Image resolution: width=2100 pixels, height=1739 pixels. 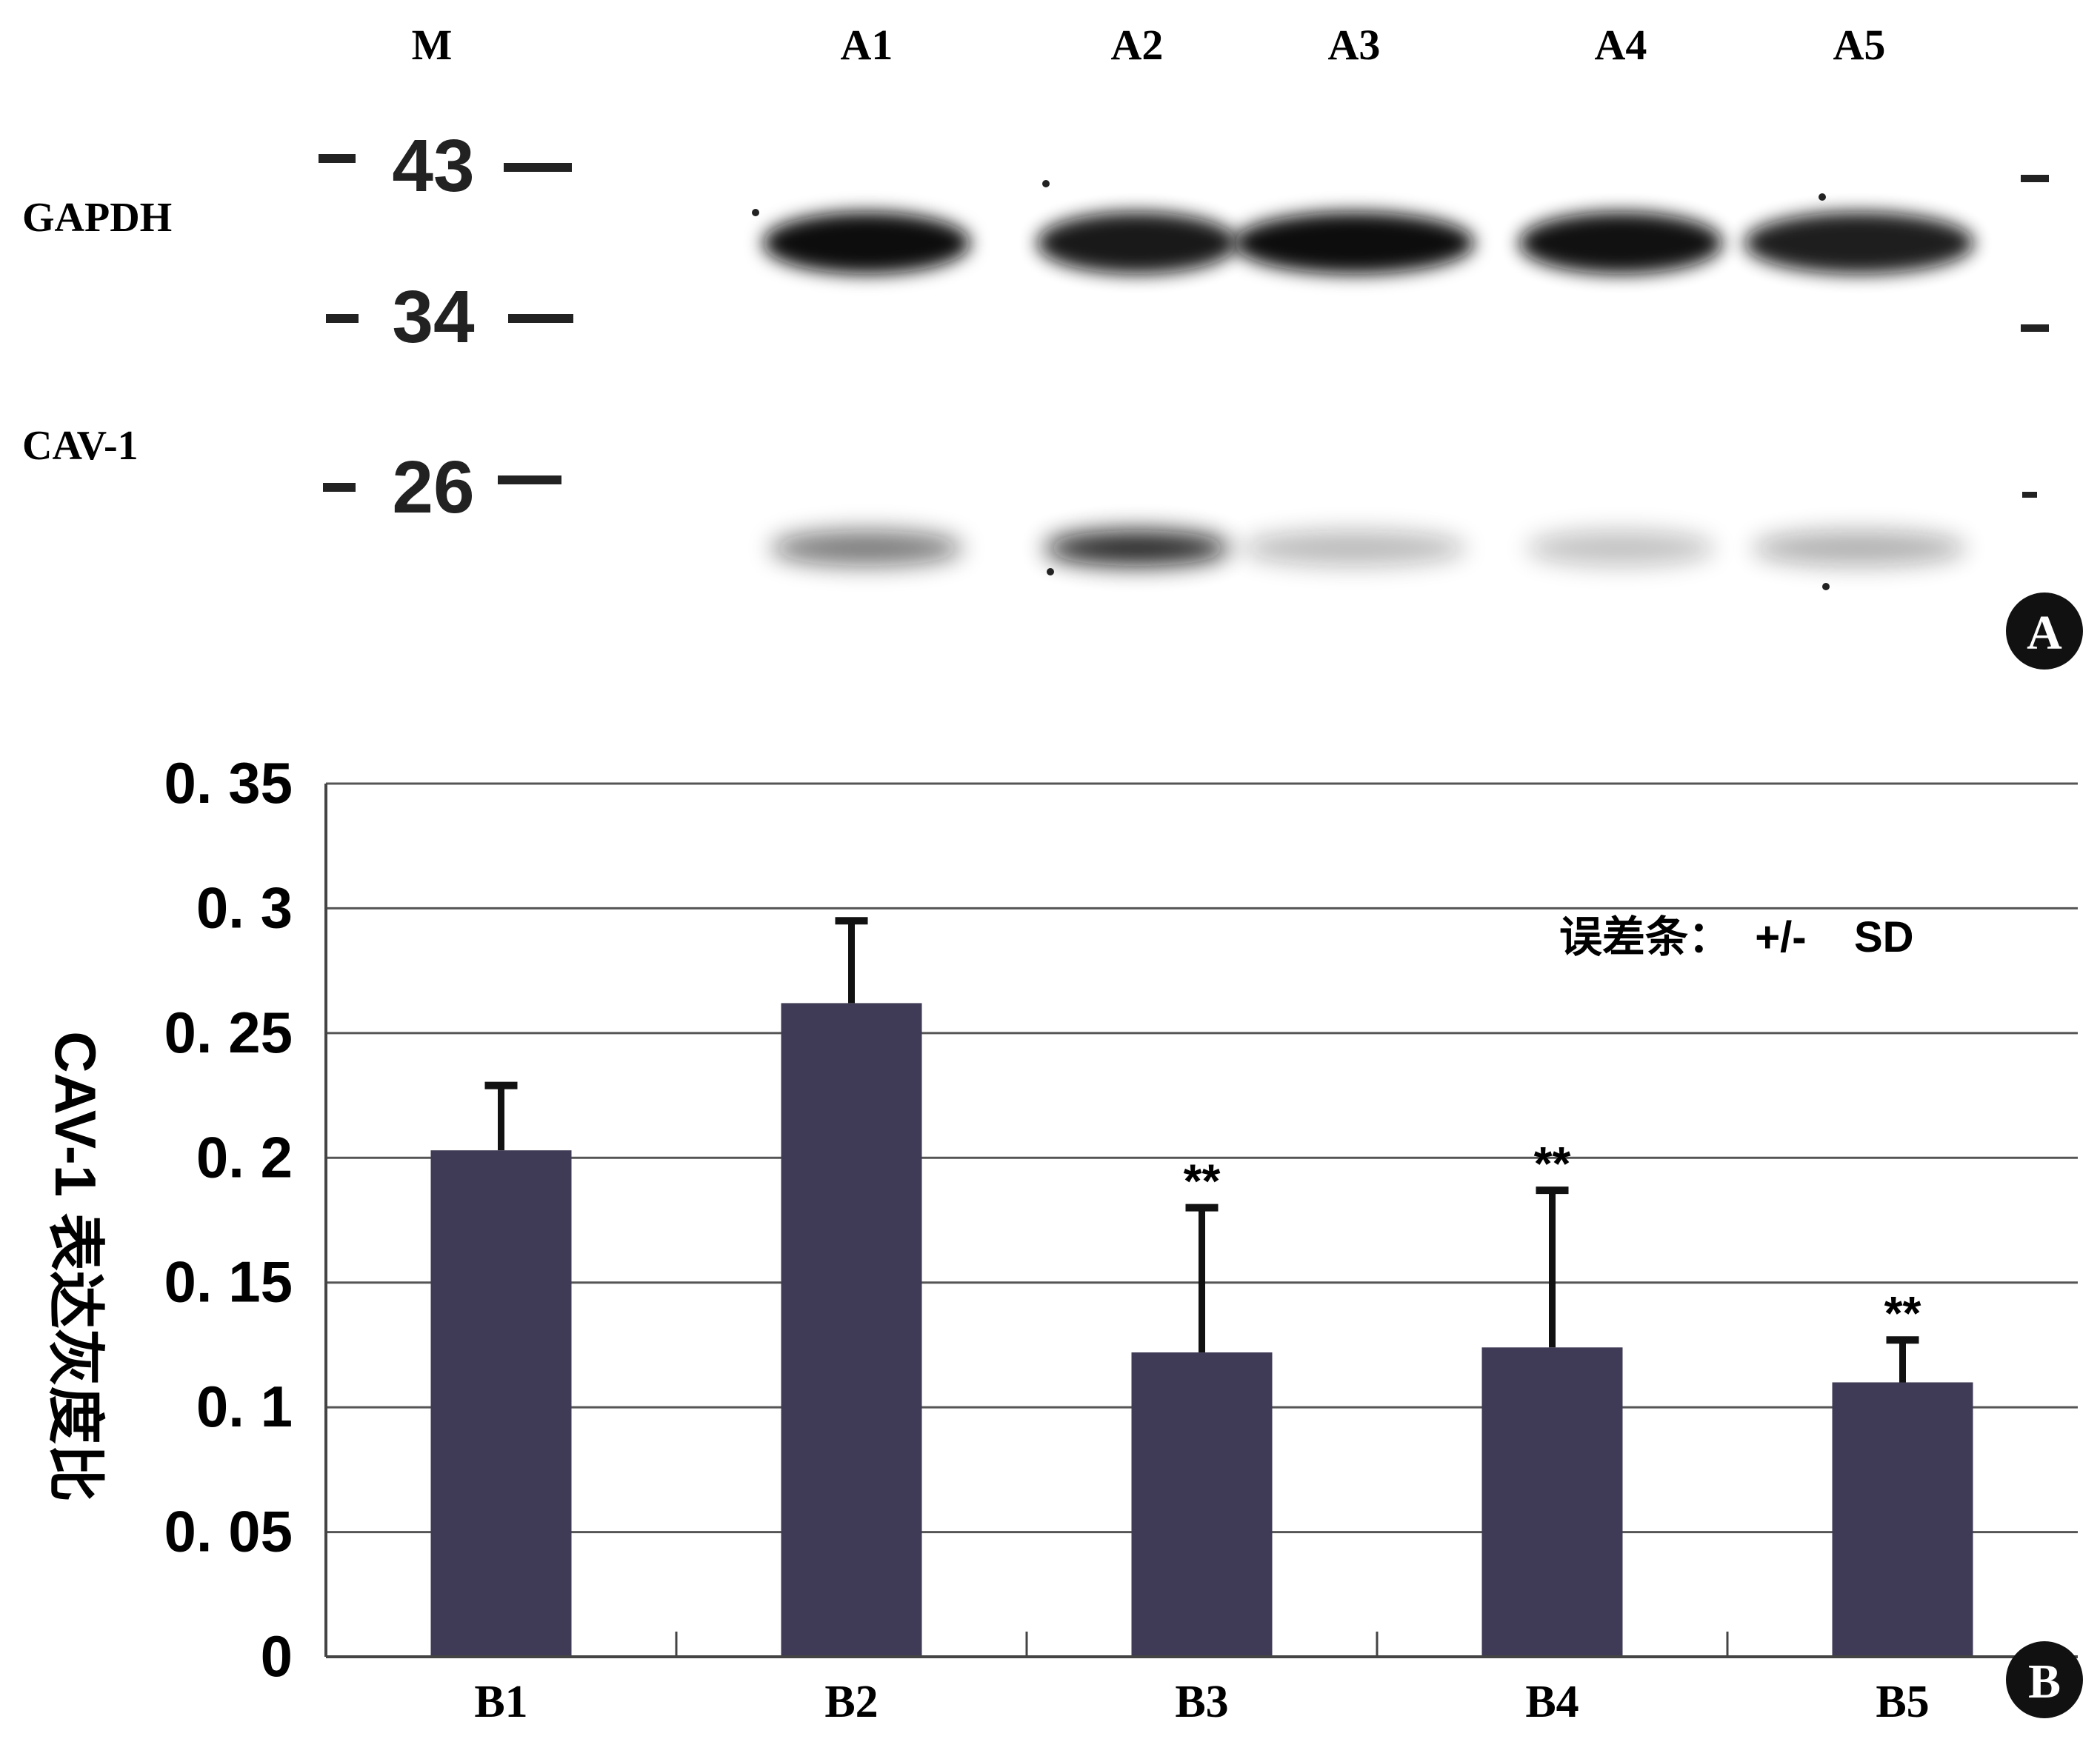 I want to click on lane-label-a4: A4, so click(x=1621, y=45).